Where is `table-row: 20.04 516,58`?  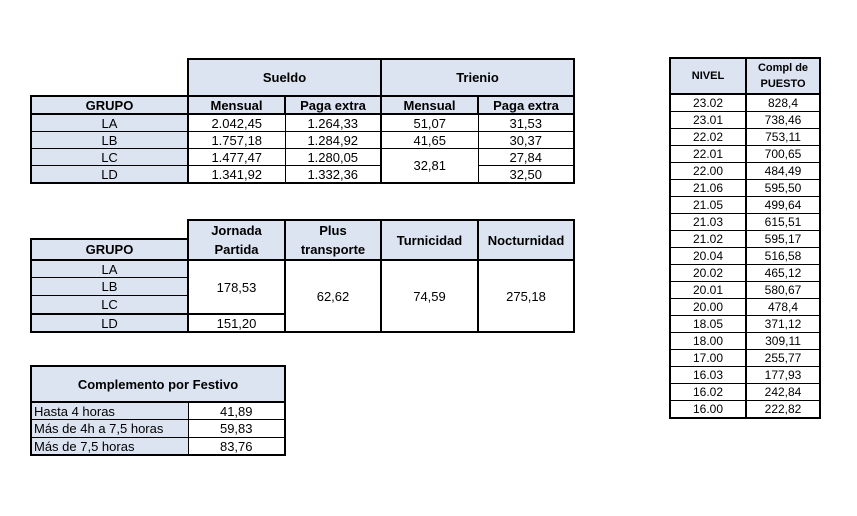 table-row: 20.04 516,58 is located at coordinates (745, 256).